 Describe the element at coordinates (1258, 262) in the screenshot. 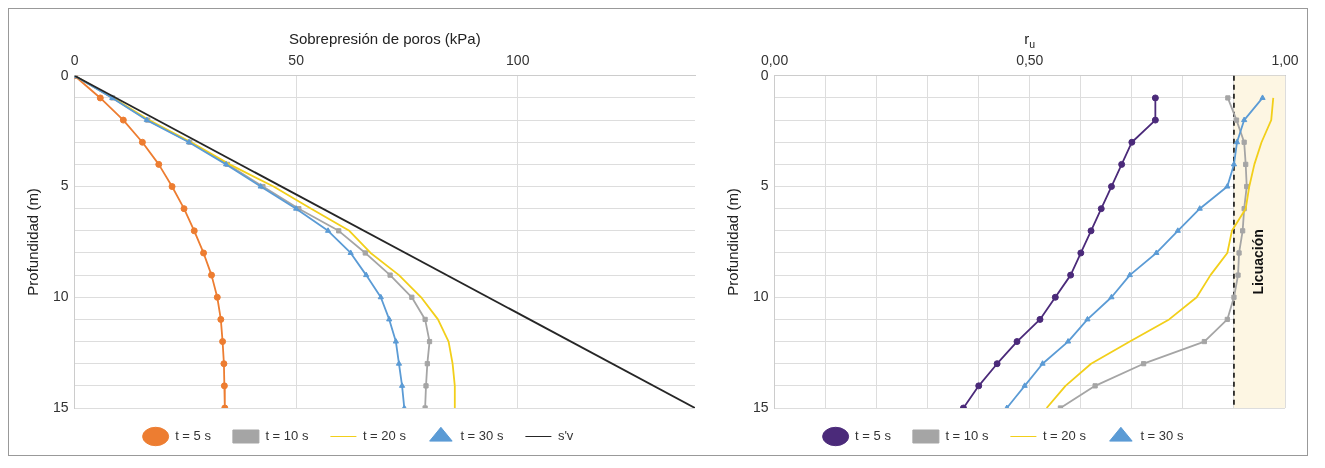

I see `band-label: Licuación` at that location.